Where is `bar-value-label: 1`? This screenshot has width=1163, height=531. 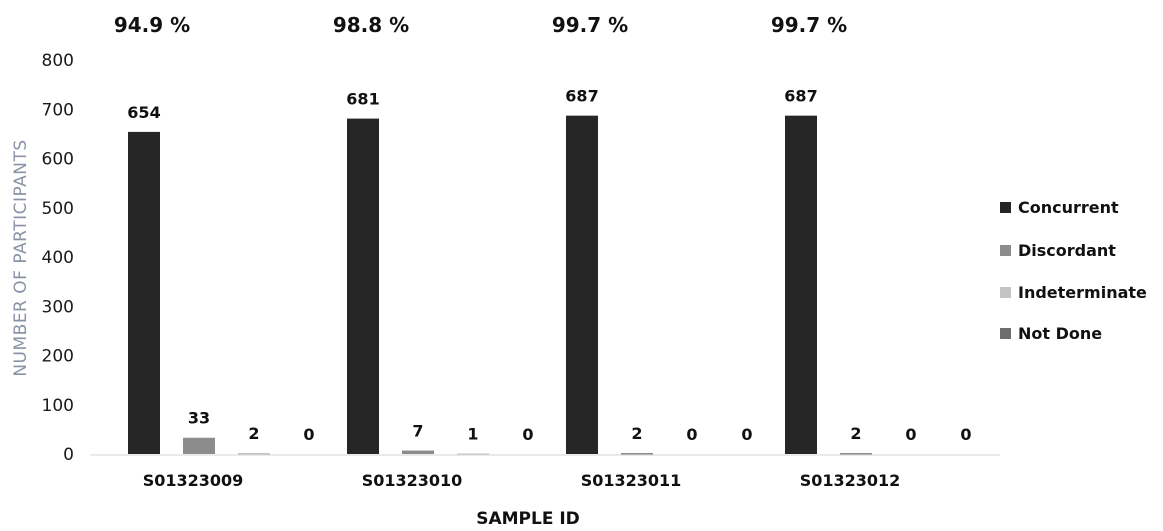
bar-value-label: 1 is located at coordinates (472, 434).